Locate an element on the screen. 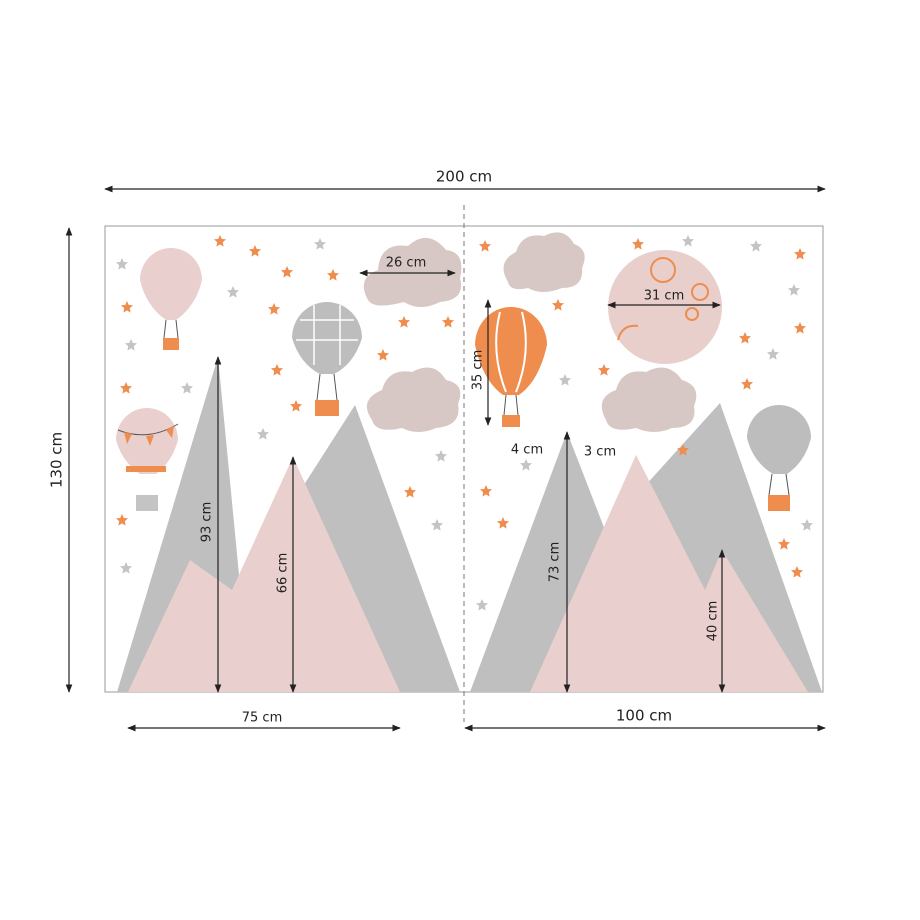 This screenshot has width=920, height=920. dimension-label: 66 cm is located at coordinates (283, 573).